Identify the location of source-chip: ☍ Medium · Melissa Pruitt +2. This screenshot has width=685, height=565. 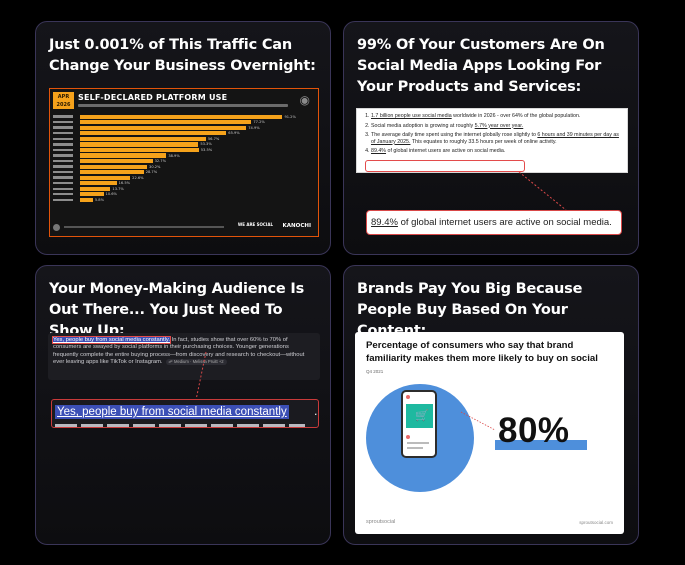
(196, 361).